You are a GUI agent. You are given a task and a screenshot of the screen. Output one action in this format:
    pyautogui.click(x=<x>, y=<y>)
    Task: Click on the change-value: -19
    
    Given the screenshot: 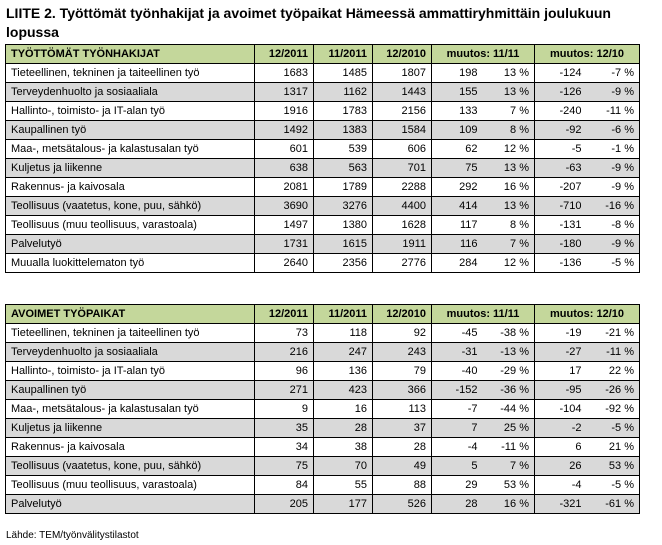 What is the action you would take?
    pyautogui.click(x=573, y=333)
    